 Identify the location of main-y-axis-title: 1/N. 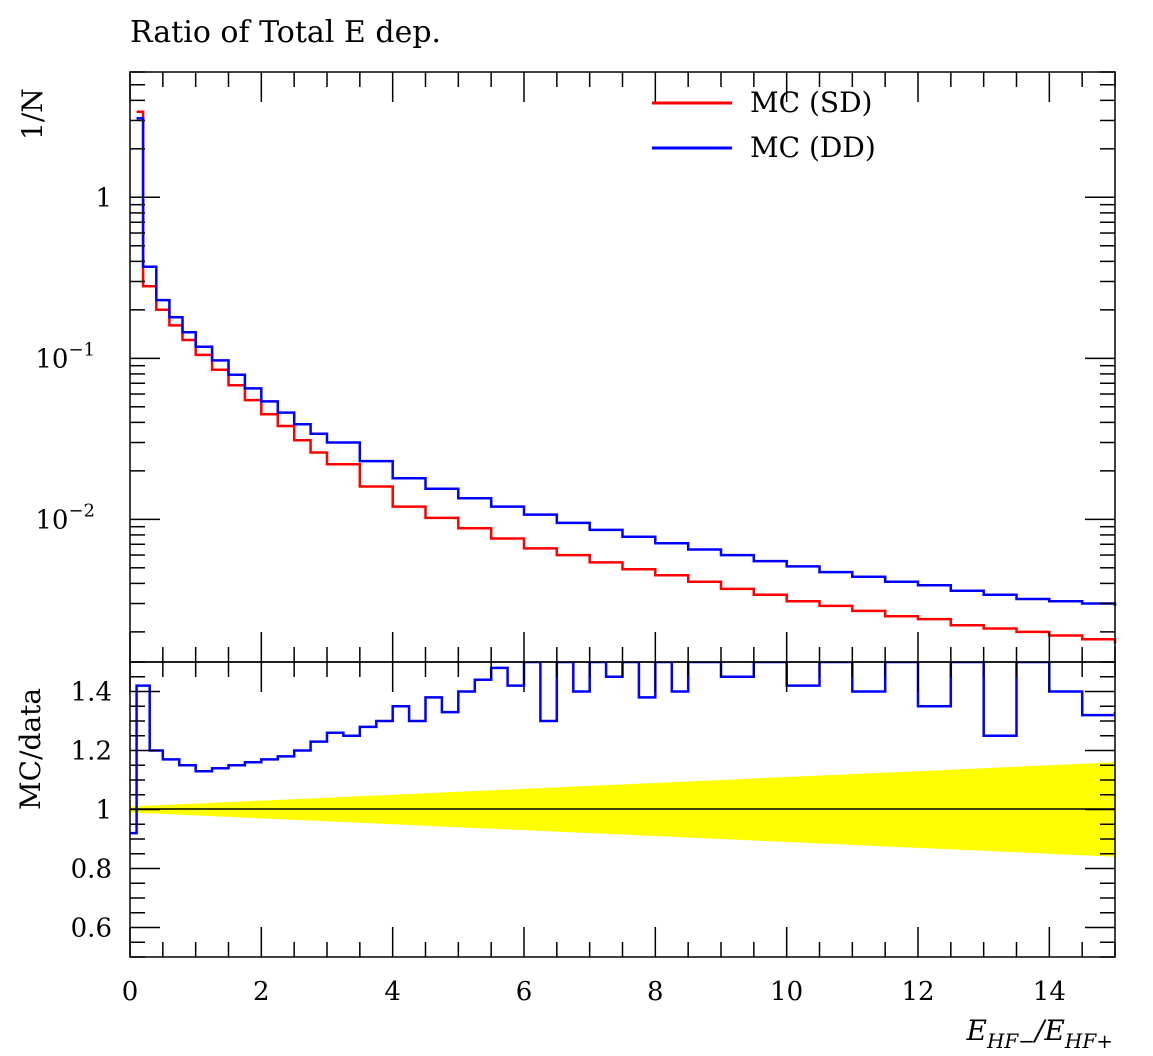
(32, 114).